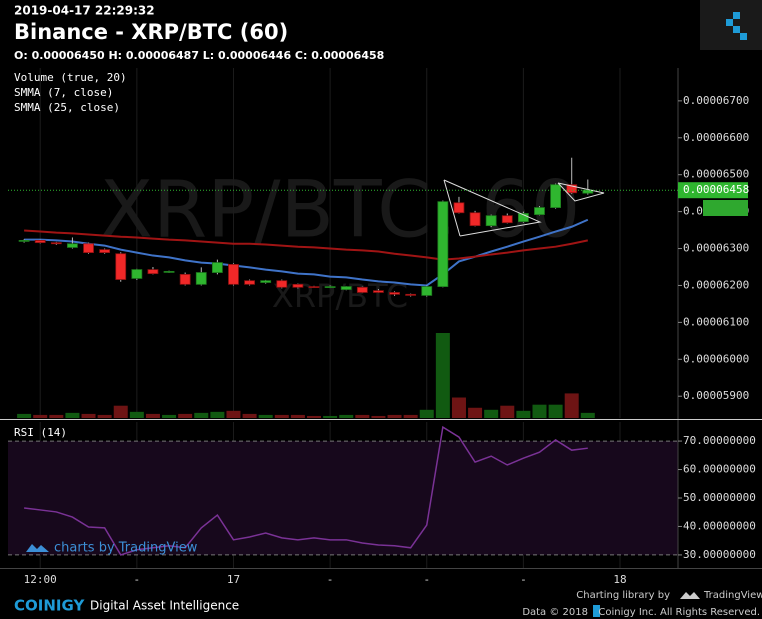 This screenshot has width=762, height=619. I want to click on y-tick-label: 30.00000000, so click(719, 554).